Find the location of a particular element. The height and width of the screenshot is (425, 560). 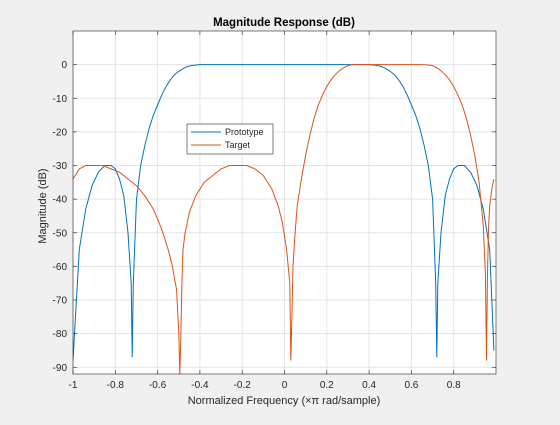

x-tick-label: -0.8 is located at coordinates (116, 385).